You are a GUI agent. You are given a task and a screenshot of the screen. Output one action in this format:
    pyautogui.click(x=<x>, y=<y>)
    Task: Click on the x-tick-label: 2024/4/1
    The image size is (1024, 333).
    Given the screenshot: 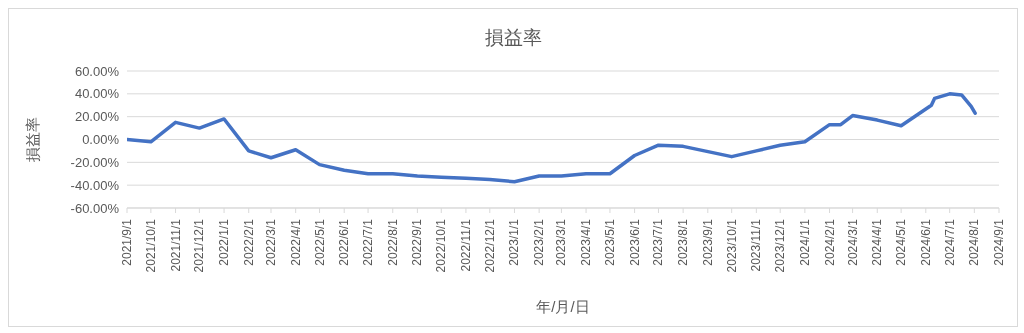 What is the action you would take?
    pyautogui.click(x=877, y=242)
    